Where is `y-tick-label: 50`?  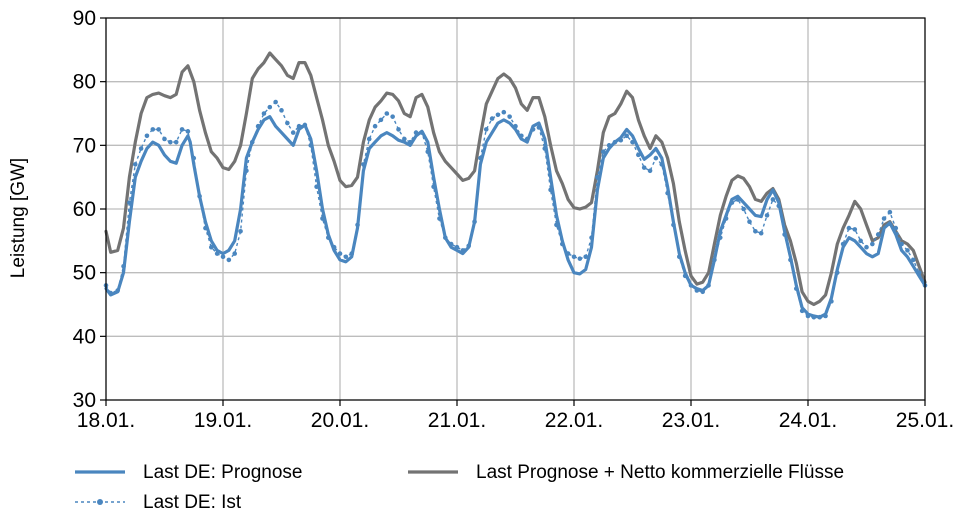
y-tick-label: 50 is located at coordinates (84, 273).